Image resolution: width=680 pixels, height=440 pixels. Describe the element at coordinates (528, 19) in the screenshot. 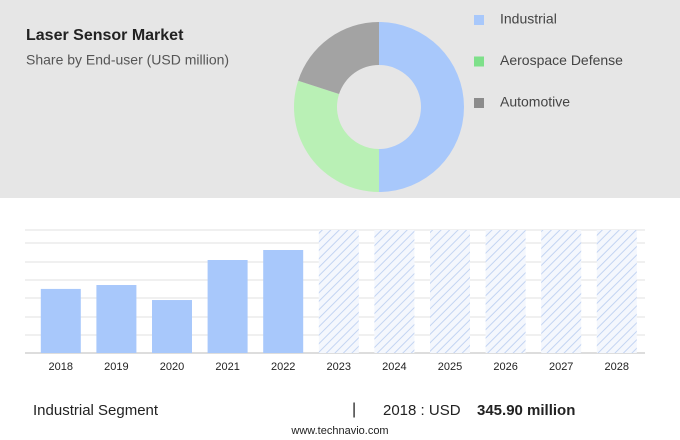

I see `legend-label: Industrial` at that location.